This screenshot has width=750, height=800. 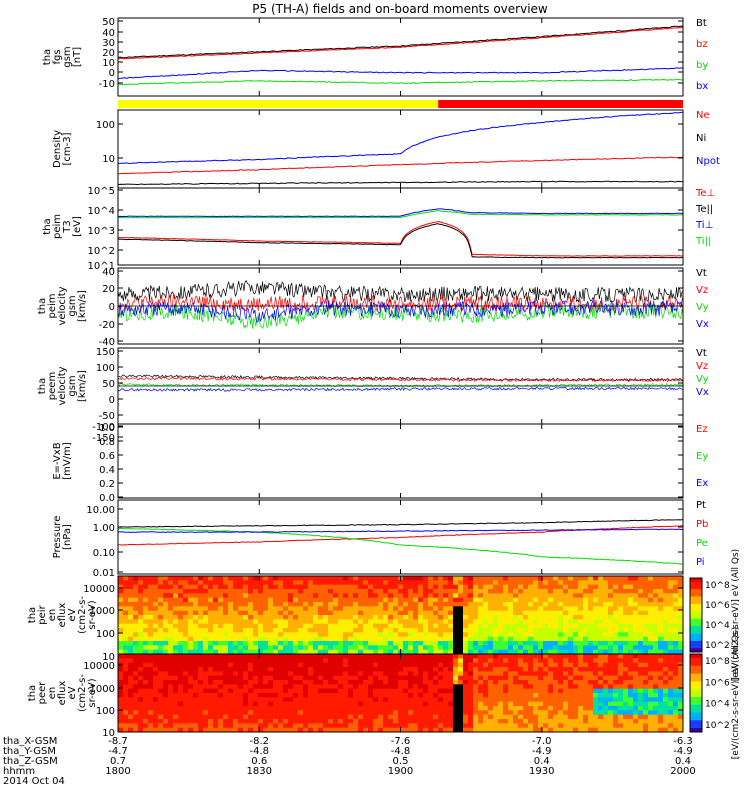 I want to click on colorbar-cell, so click(x=696, y=651).